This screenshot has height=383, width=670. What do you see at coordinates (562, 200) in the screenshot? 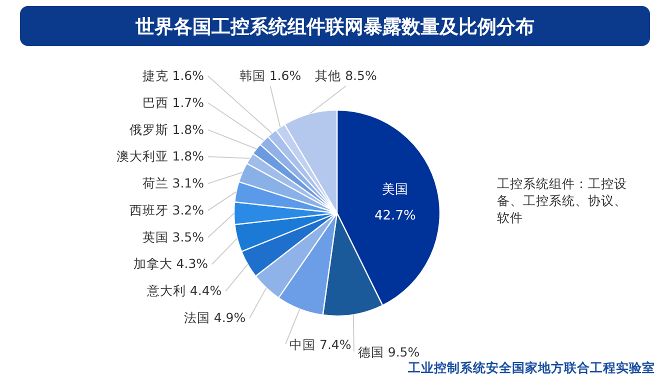
I see `text: 工控系统组件：工控设备、工控系统、协议、软件` at bounding box center [562, 200].